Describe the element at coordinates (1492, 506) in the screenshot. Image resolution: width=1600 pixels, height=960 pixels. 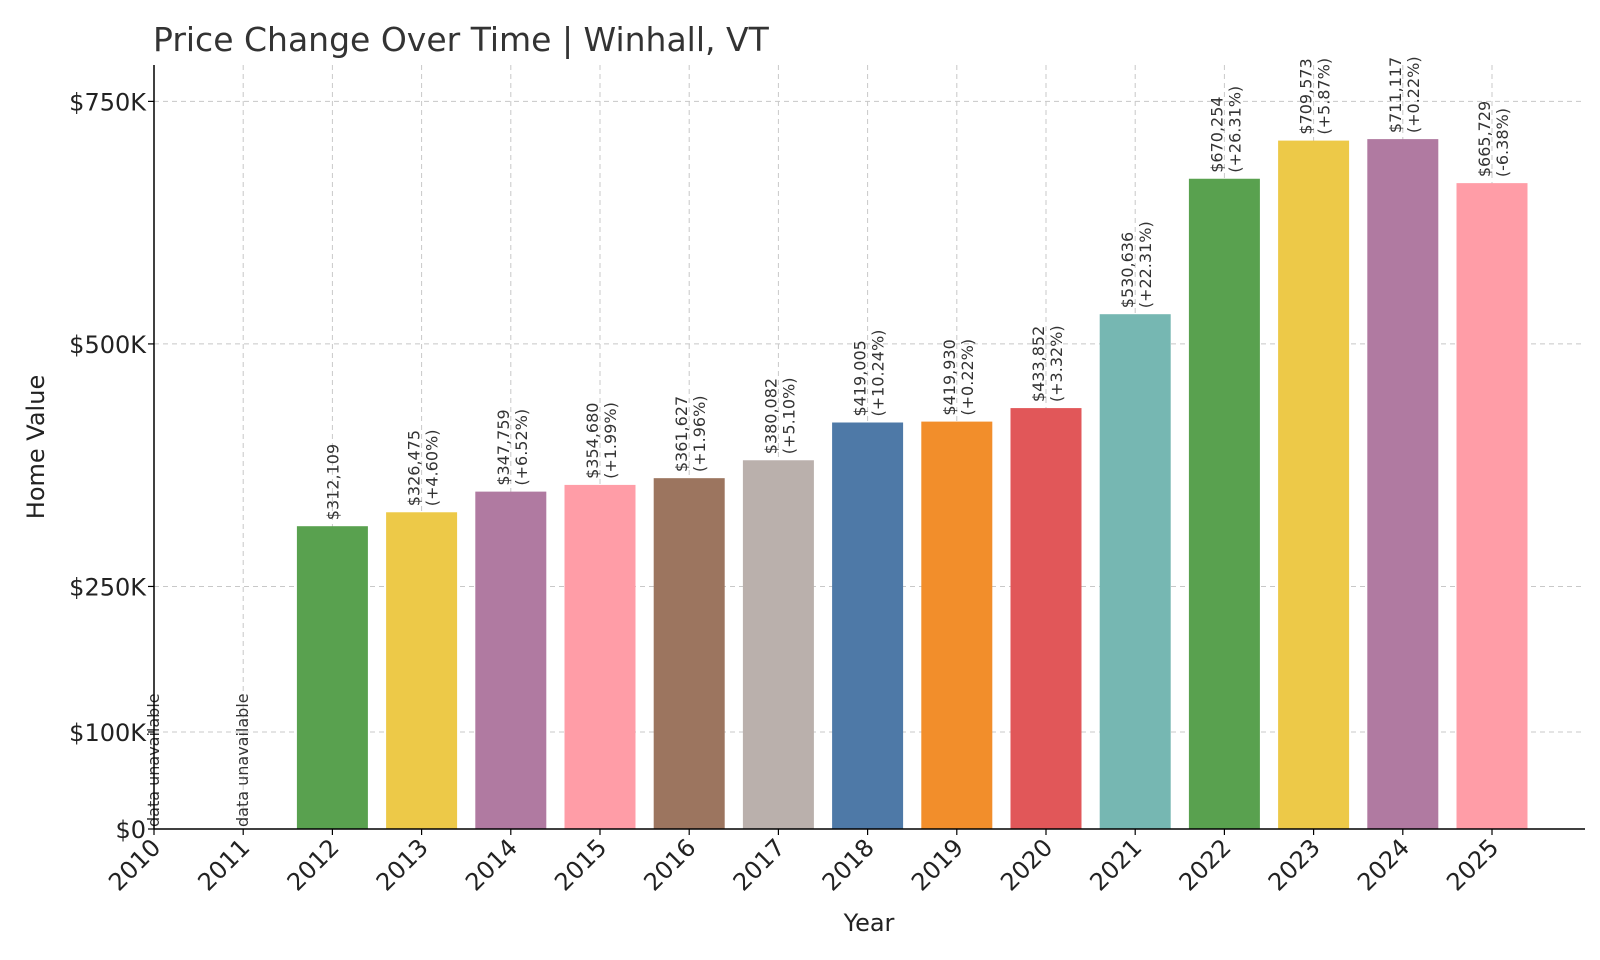
I see `bar-2025` at that location.